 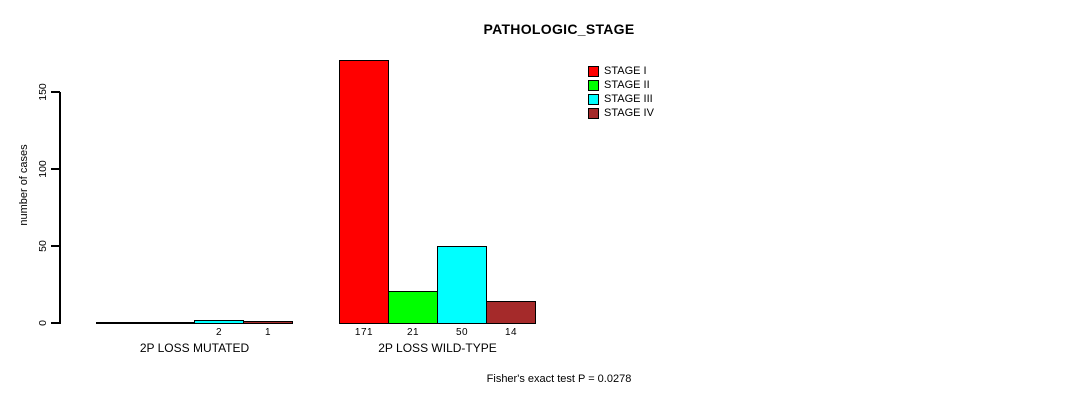 What do you see at coordinates (629, 113) in the screenshot?
I see `legend-label-stage-iv: STAGE IV` at bounding box center [629, 113].